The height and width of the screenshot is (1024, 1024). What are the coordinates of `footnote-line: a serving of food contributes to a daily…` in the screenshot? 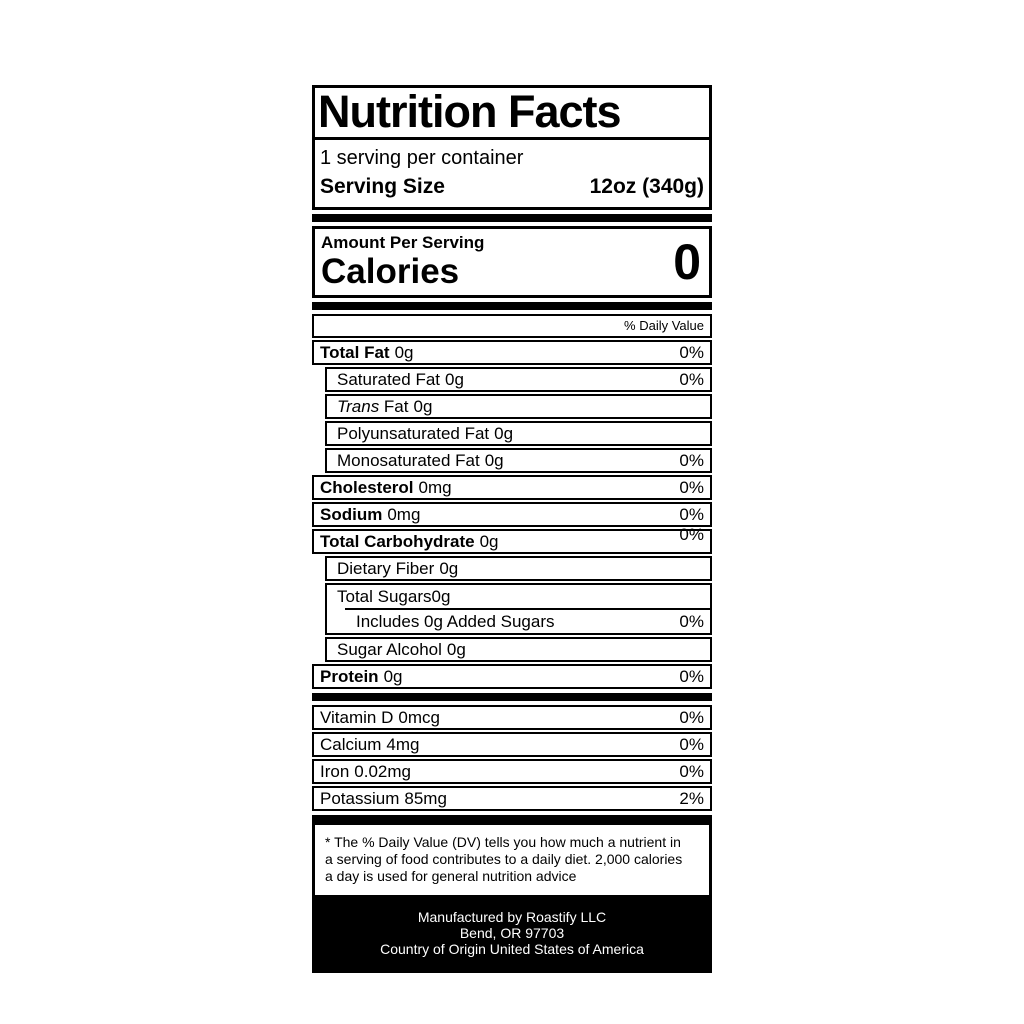 It's located at (504, 859).